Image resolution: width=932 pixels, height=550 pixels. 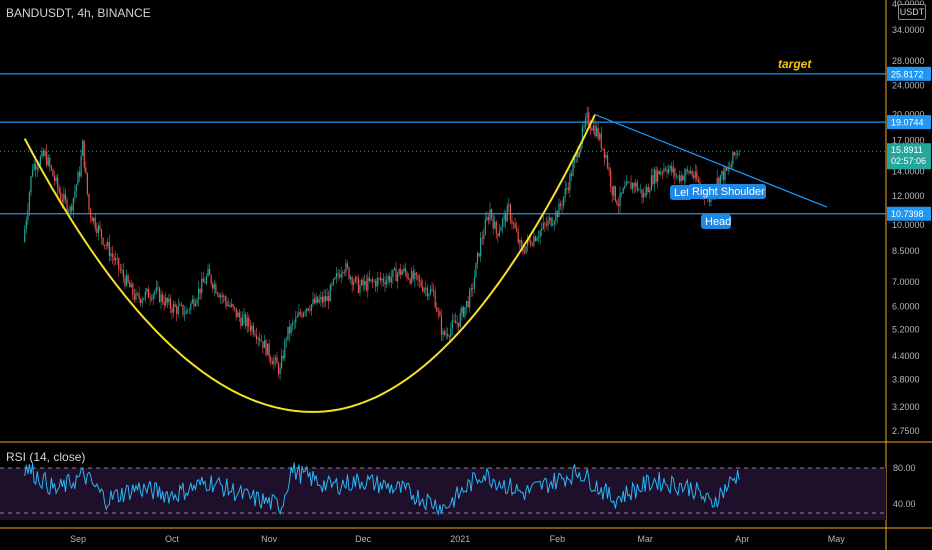 I want to click on level-badge-label: 19.0744, so click(x=907, y=123).